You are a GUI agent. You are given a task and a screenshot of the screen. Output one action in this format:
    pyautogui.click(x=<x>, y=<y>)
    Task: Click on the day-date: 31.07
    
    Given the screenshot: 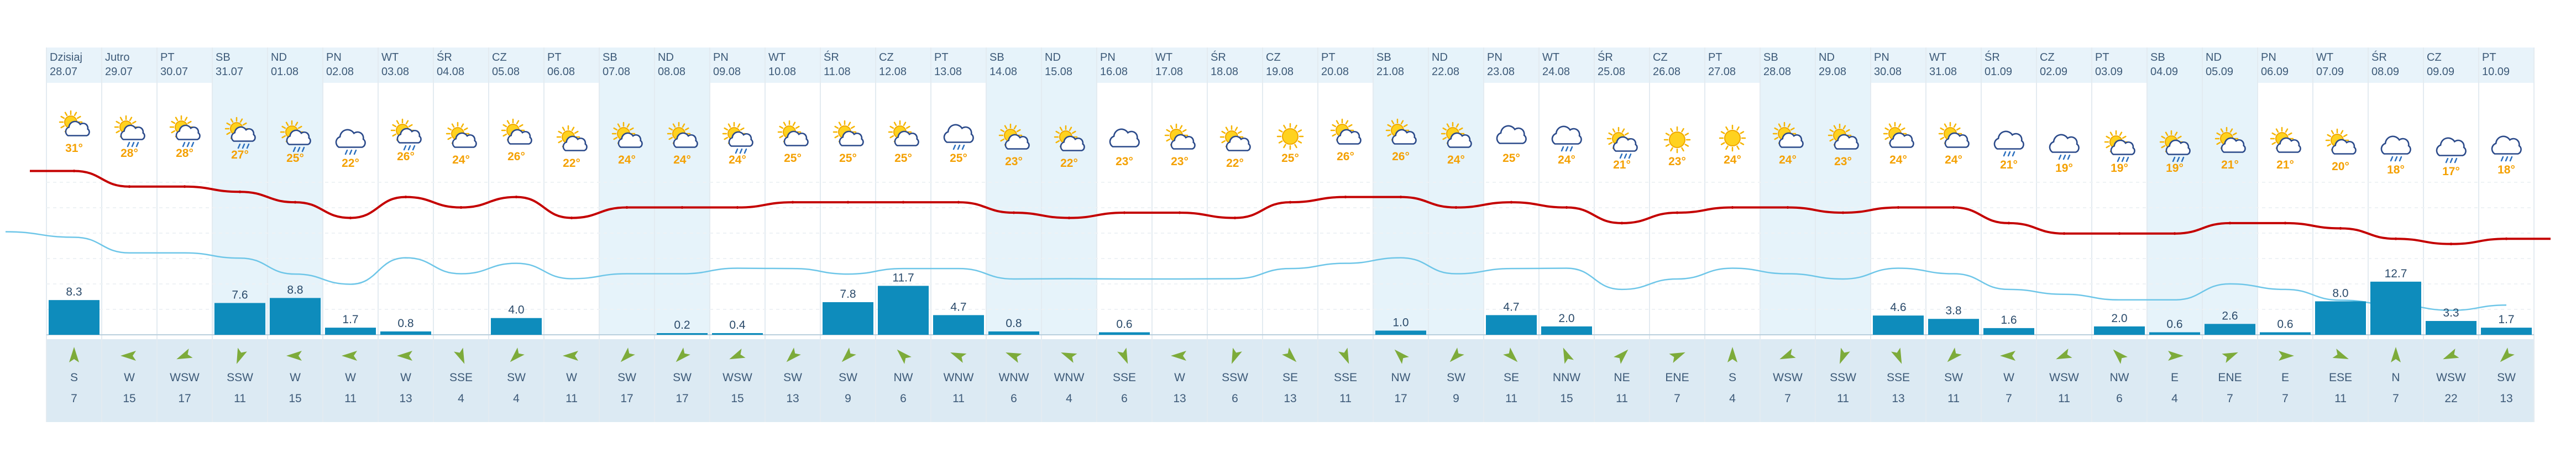 What is the action you would take?
    pyautogui.click(x=229, y=72)
    